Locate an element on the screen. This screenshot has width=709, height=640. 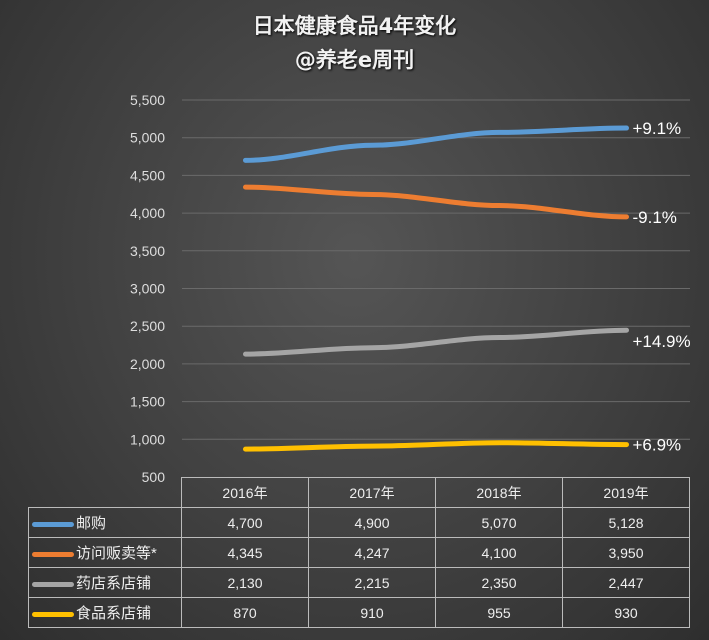
data-cell: 4,100 is located at coordinates (499, 552).